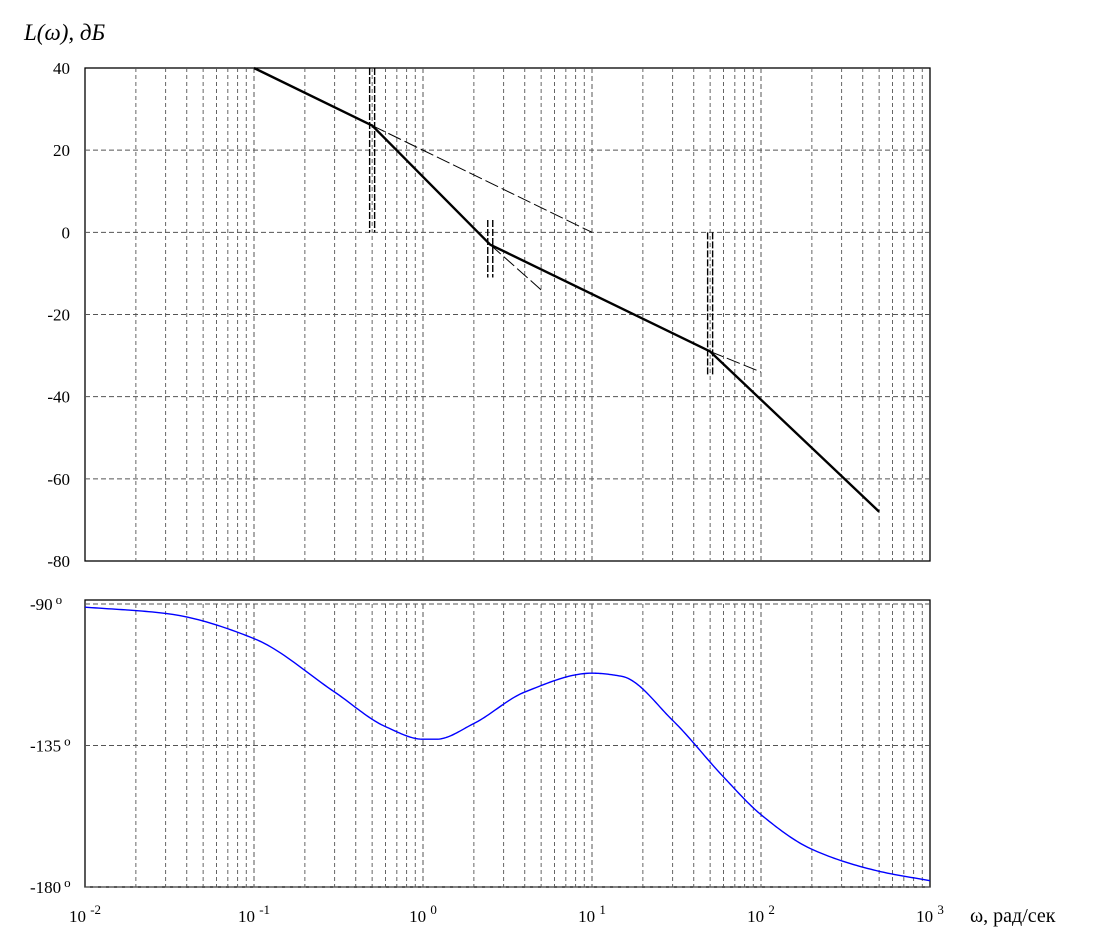 Image resolution: width=1112 pixels, height=934 pixels. What do you see at coordinates (50, 886) in the screenshot?
I see `phase-y-tick-label: -180 o` at bounding box center [50, 886].